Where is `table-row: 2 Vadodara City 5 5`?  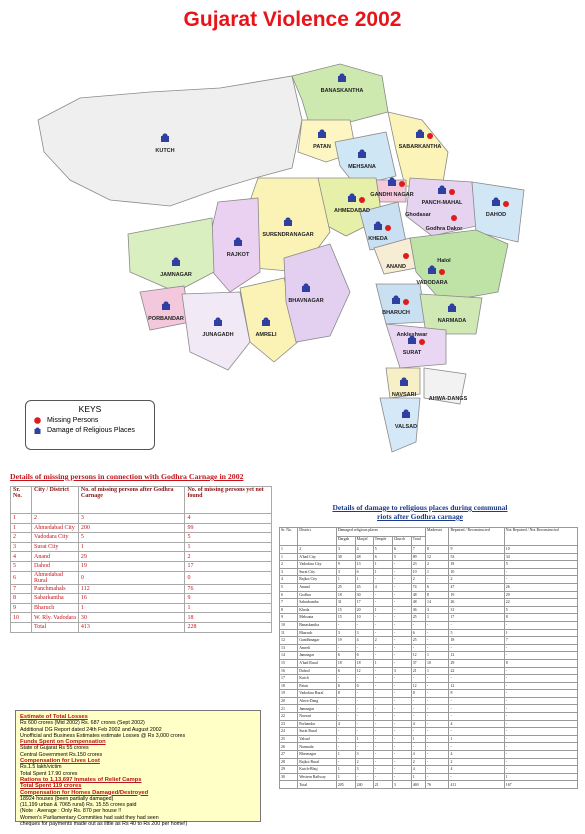 table-row: 2 Vadodara City 5 5 is located at coordinates (141, 537).